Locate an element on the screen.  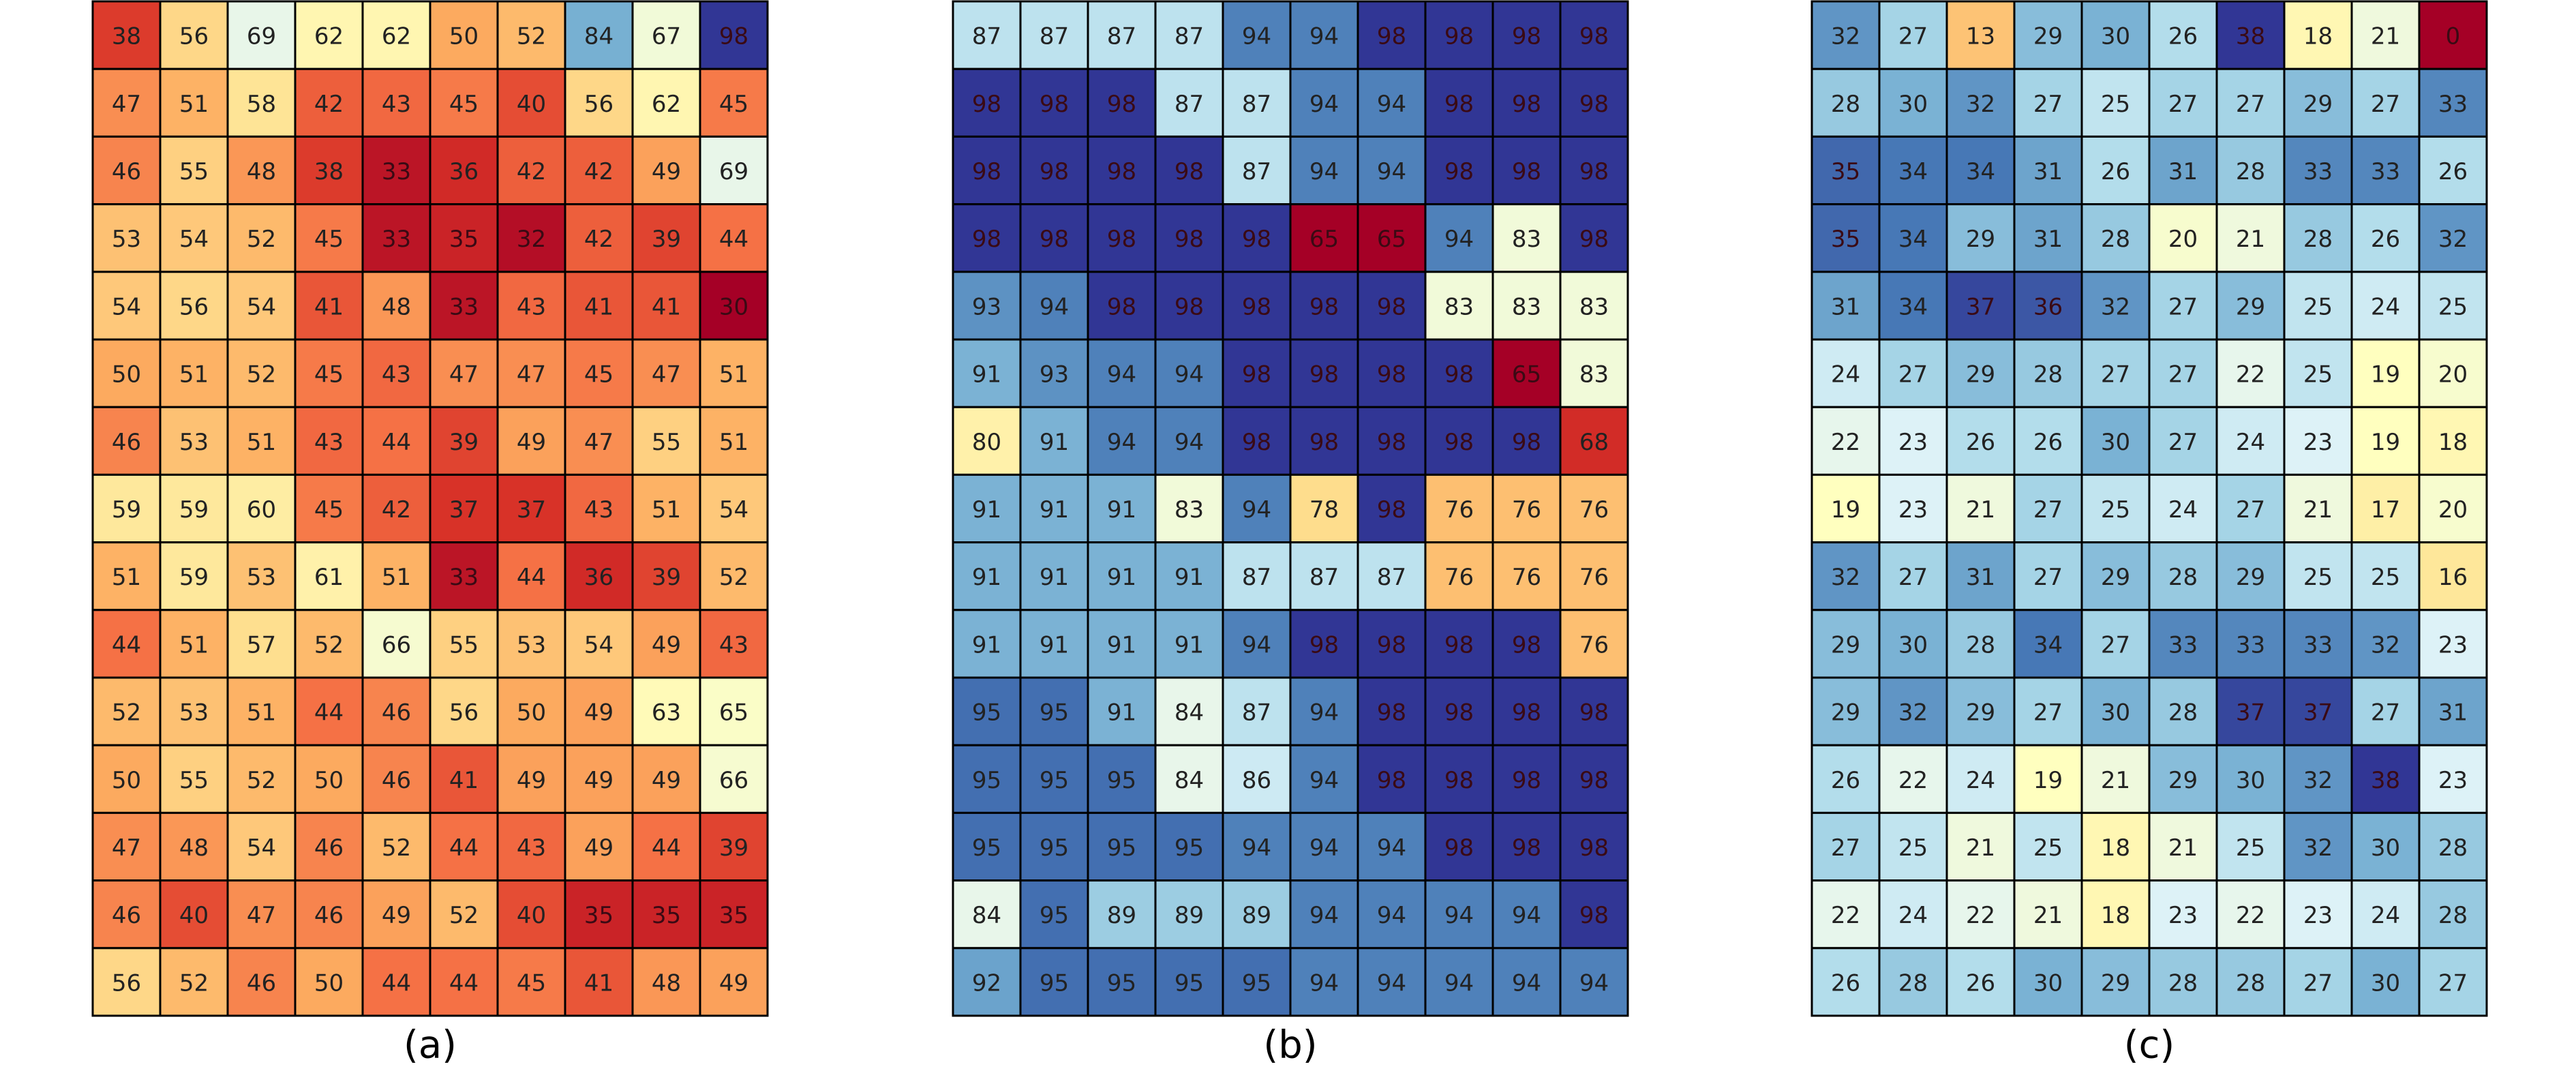
cell-value-label: 86 is located at coordinates (1256, 781).